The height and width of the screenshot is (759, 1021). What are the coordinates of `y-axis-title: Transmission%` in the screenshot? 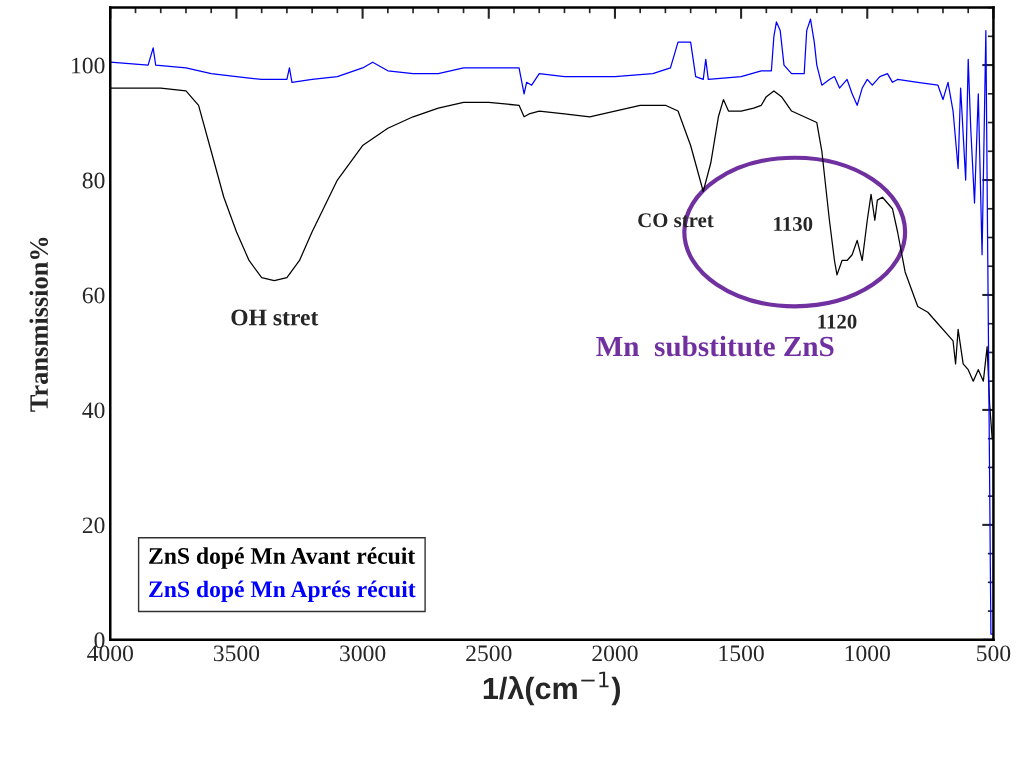 It's located at (39, 324).